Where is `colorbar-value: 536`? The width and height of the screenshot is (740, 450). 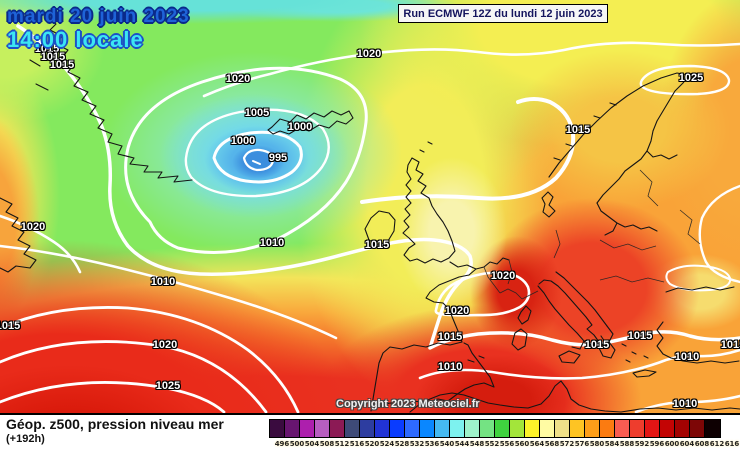
colorbar-value: 536 is located at coordinates (432, 444).